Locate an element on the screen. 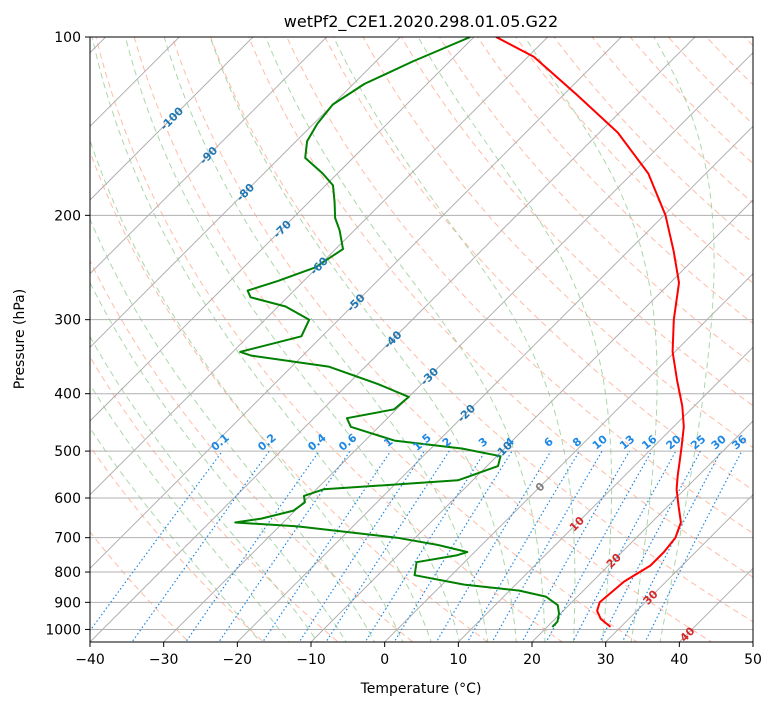  isotherm-label: -100 is located at coordinates (172, 118).